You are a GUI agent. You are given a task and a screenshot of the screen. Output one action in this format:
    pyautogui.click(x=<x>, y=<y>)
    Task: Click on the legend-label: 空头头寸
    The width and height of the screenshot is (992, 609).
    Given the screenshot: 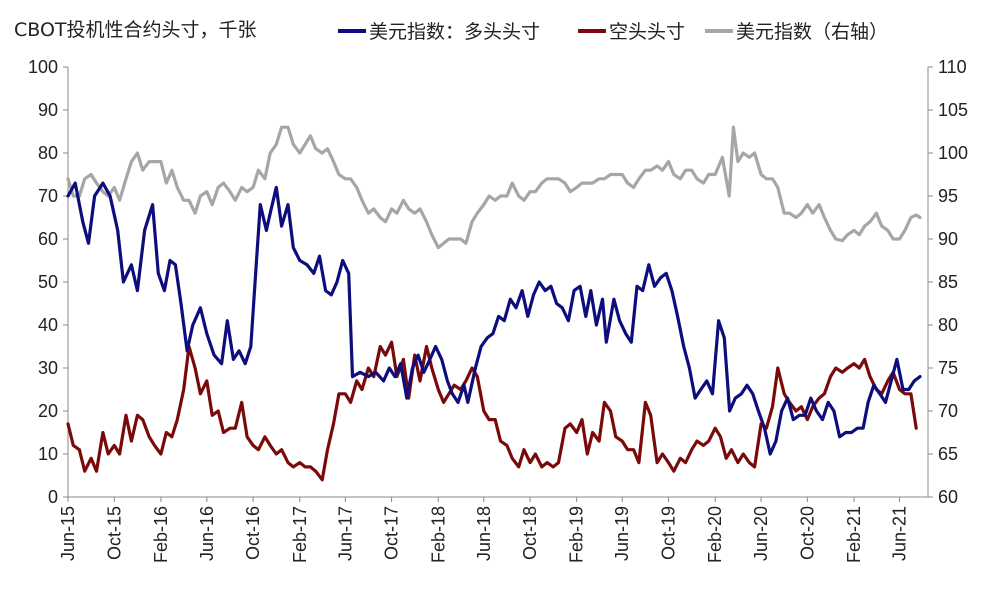 What is the action you would take?
    pyautogui.click(x=647, y=32)
    